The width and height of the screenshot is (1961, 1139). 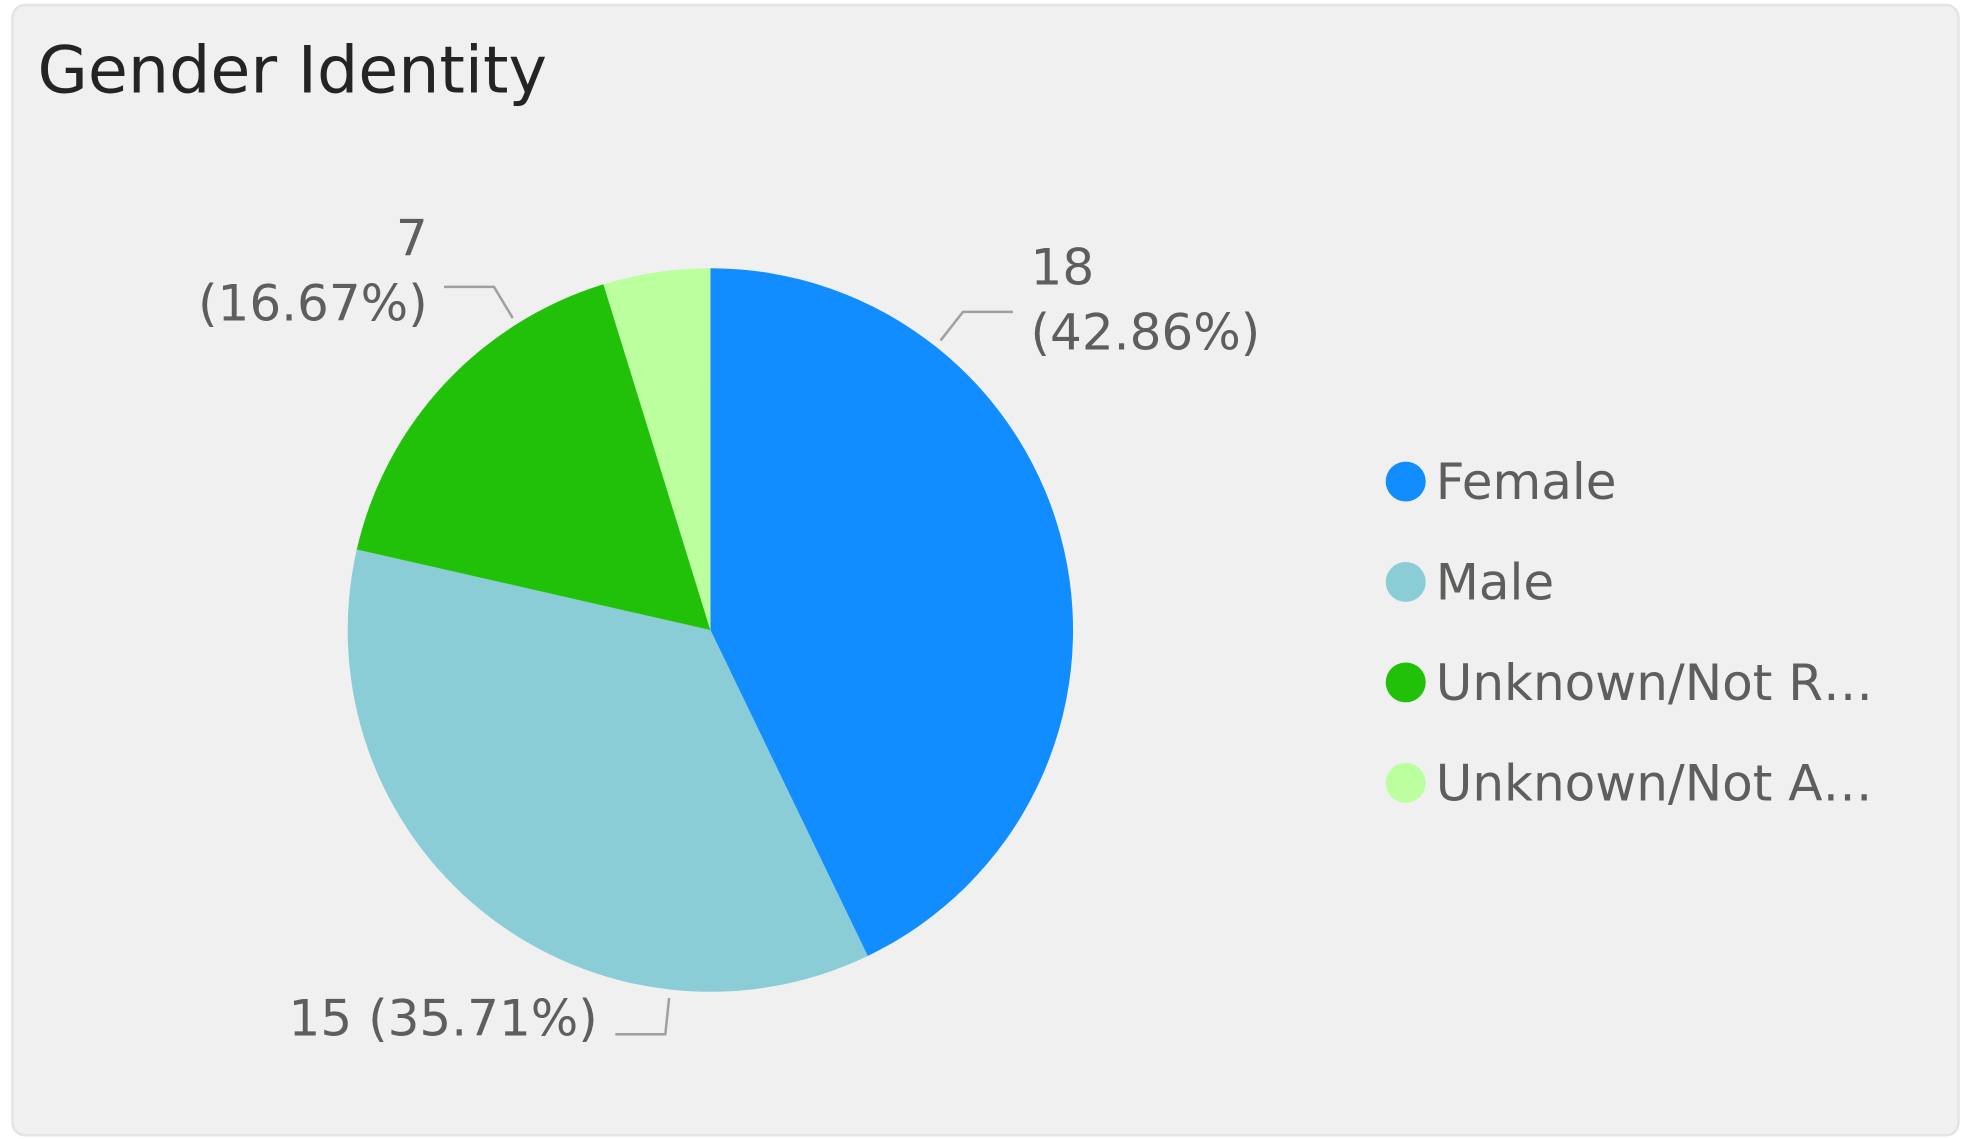 I want to click on data-label: 18 (42.86%), so click(x=1146, y=299).